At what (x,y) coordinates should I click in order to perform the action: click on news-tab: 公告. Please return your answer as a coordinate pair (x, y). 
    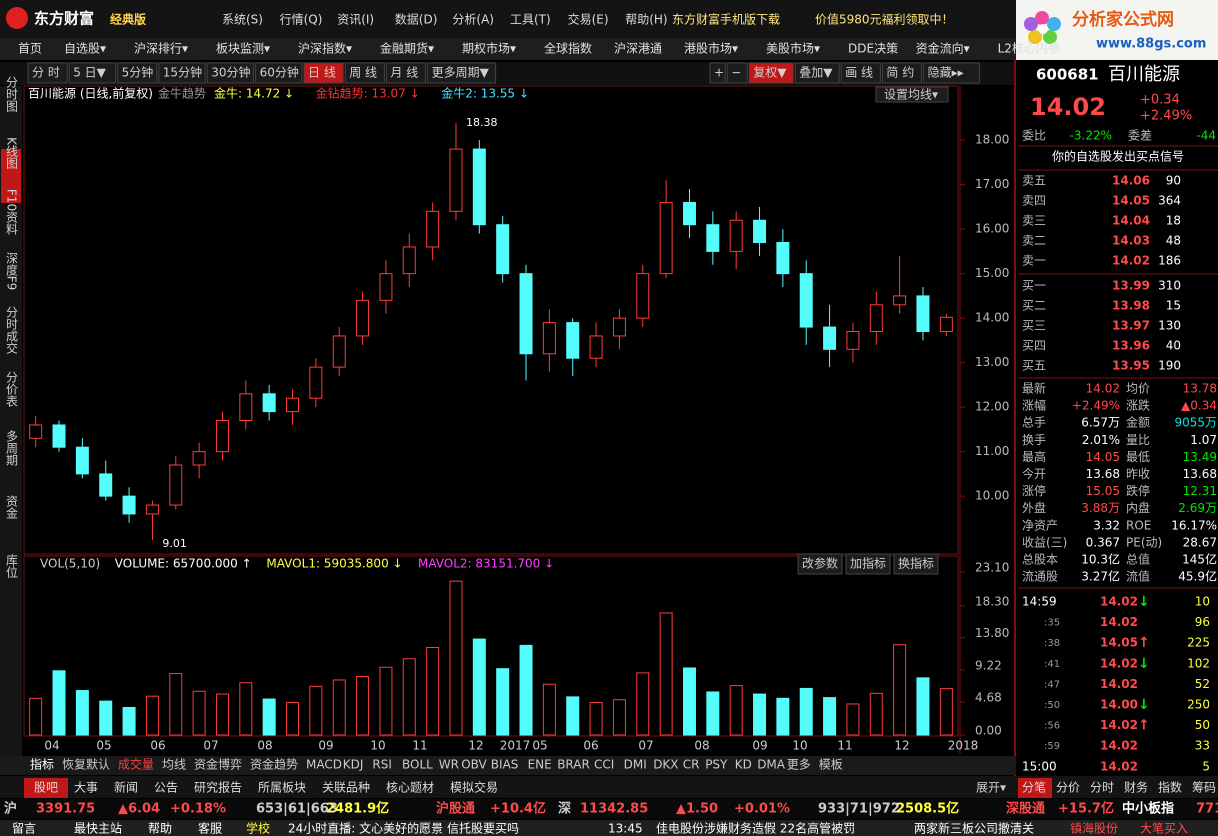
    Looking at the image, I should click on (166, 788).